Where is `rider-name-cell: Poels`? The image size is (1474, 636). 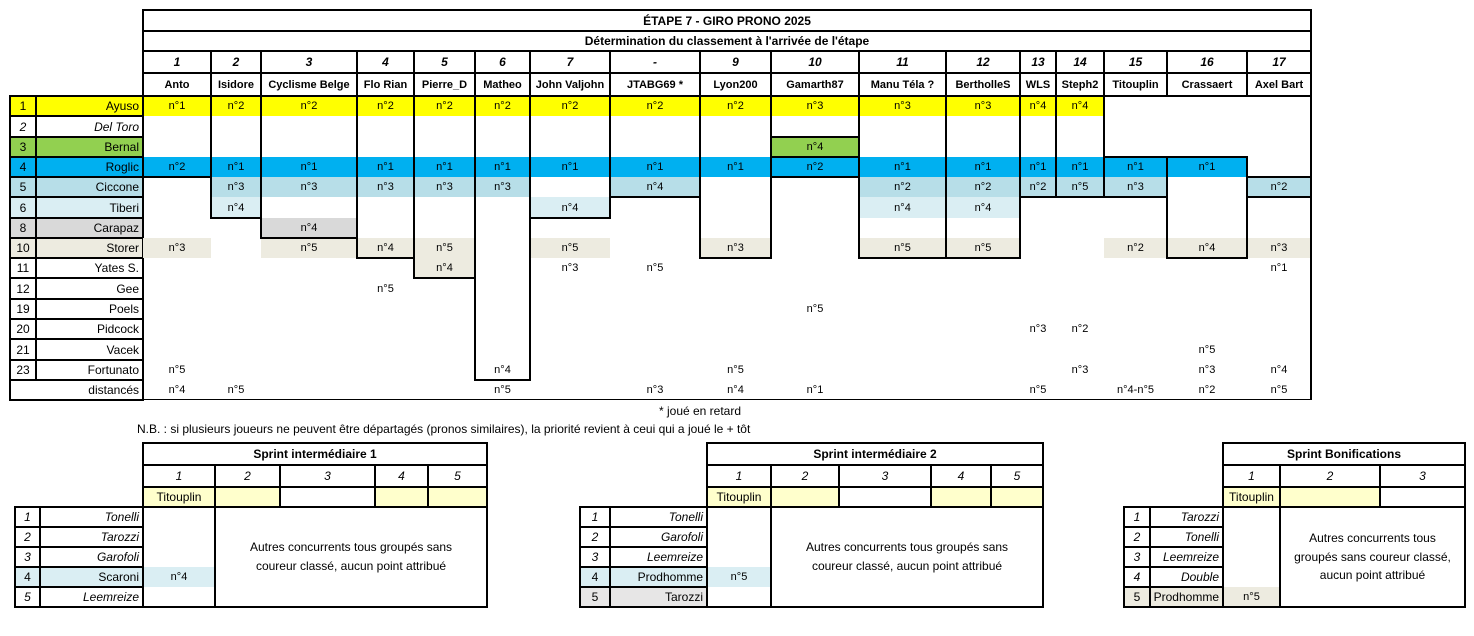
rider-name-cell: Poels is located at coordinates (89, 309).